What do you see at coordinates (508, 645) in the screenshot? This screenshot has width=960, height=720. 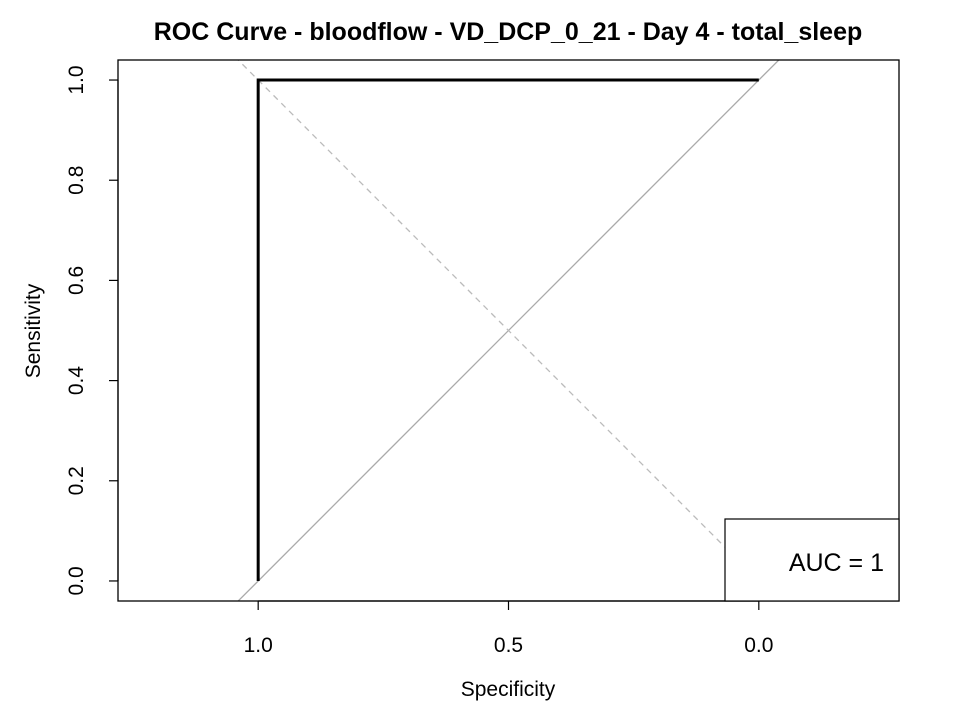 I see `x-tick-label: 0.5` at bounding box center [508, 645].